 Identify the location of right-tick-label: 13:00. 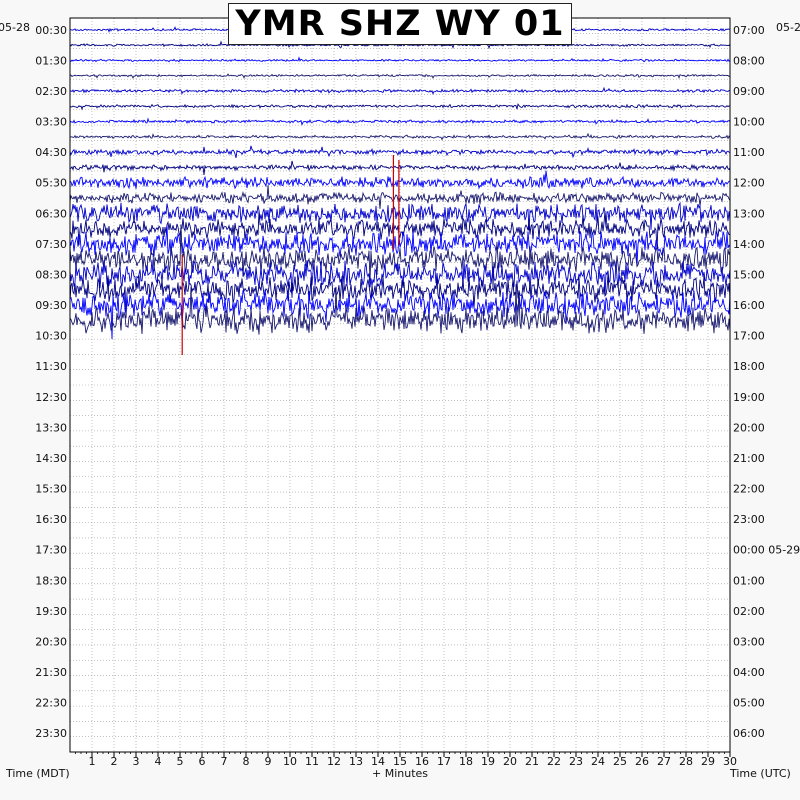
(749, 213).